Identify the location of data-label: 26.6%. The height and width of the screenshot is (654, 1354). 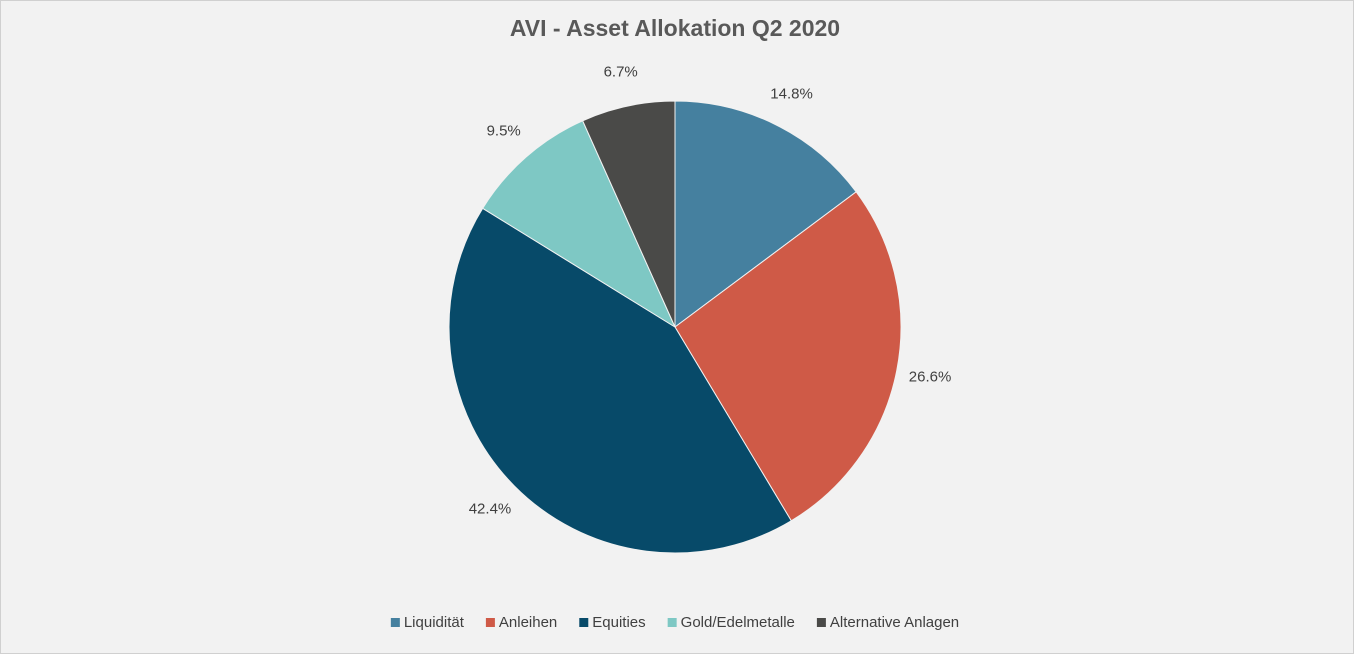
(930, 376).